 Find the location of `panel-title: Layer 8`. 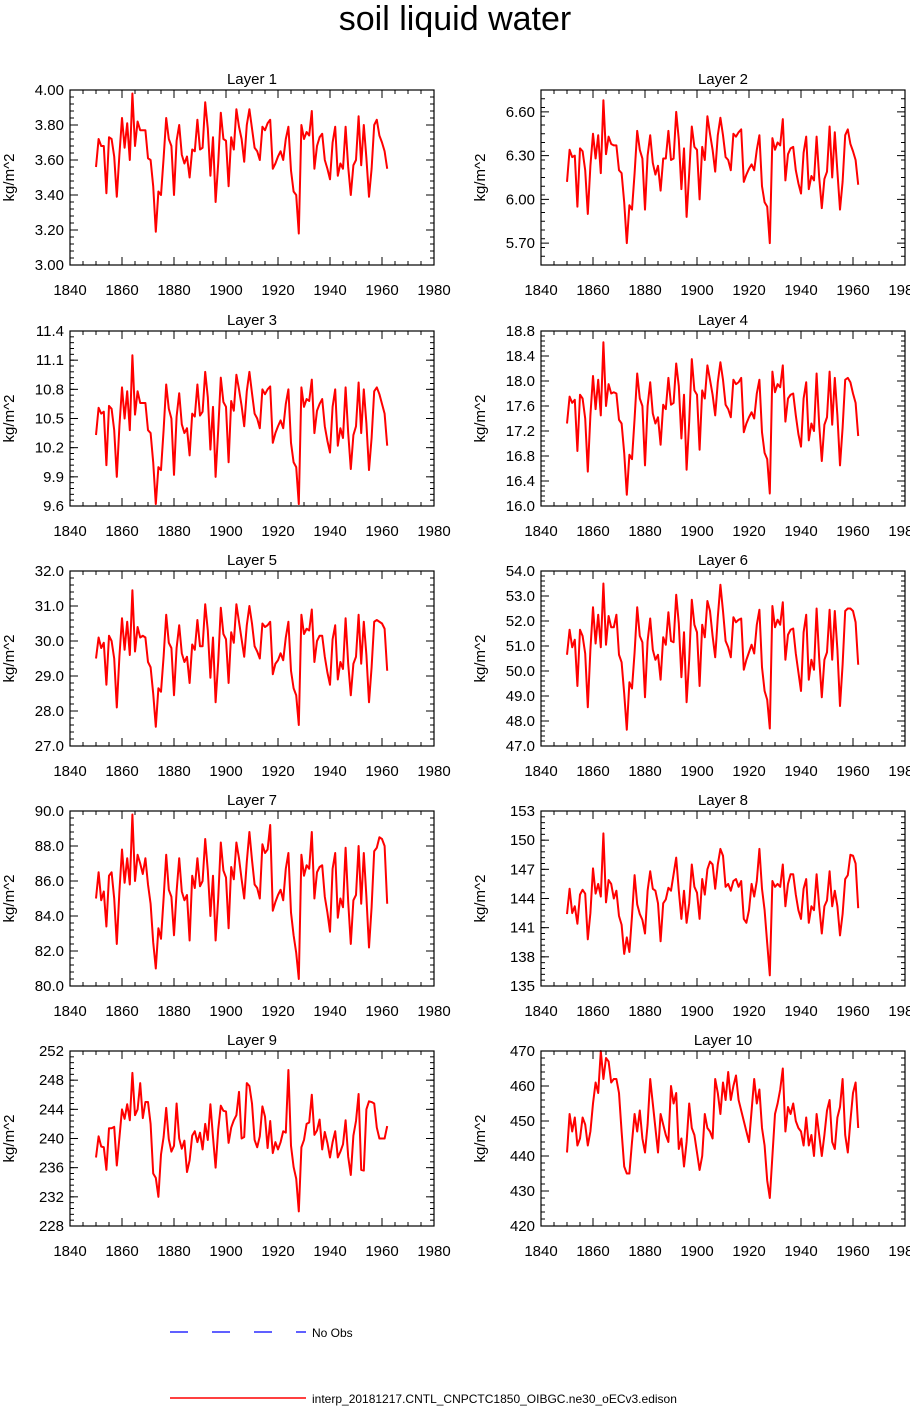

panel-title: Layer 8 is located at coordinates (723, 800).